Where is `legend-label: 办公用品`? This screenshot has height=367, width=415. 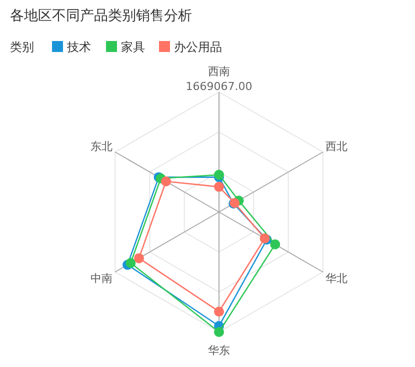 legend-label: 办公用品 is located at coordinates (198, 47).